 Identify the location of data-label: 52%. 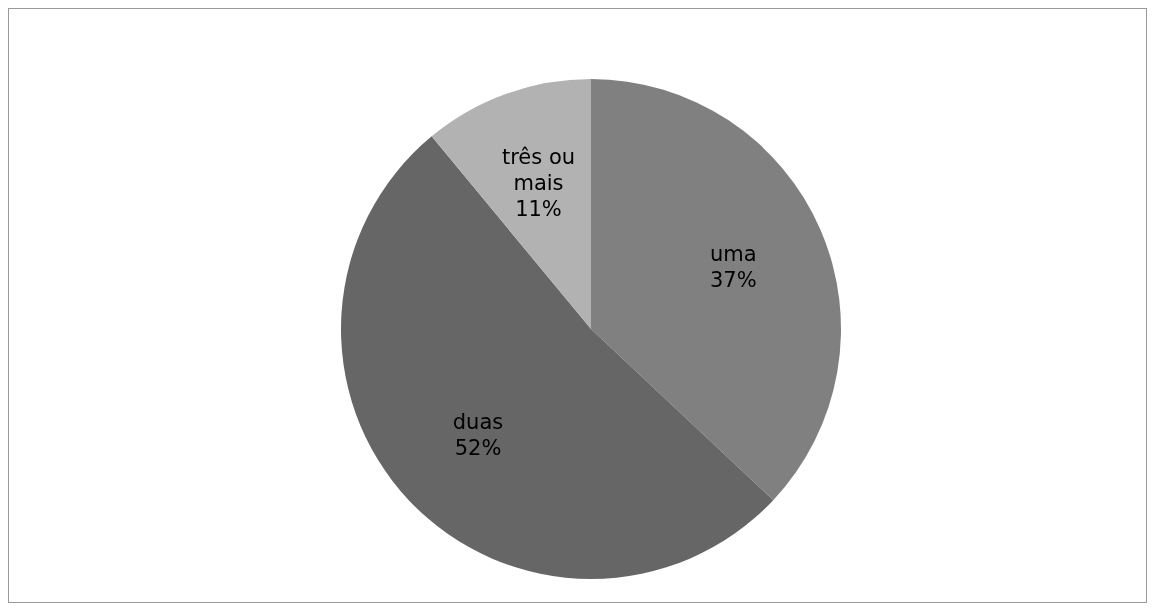
(478, 448).